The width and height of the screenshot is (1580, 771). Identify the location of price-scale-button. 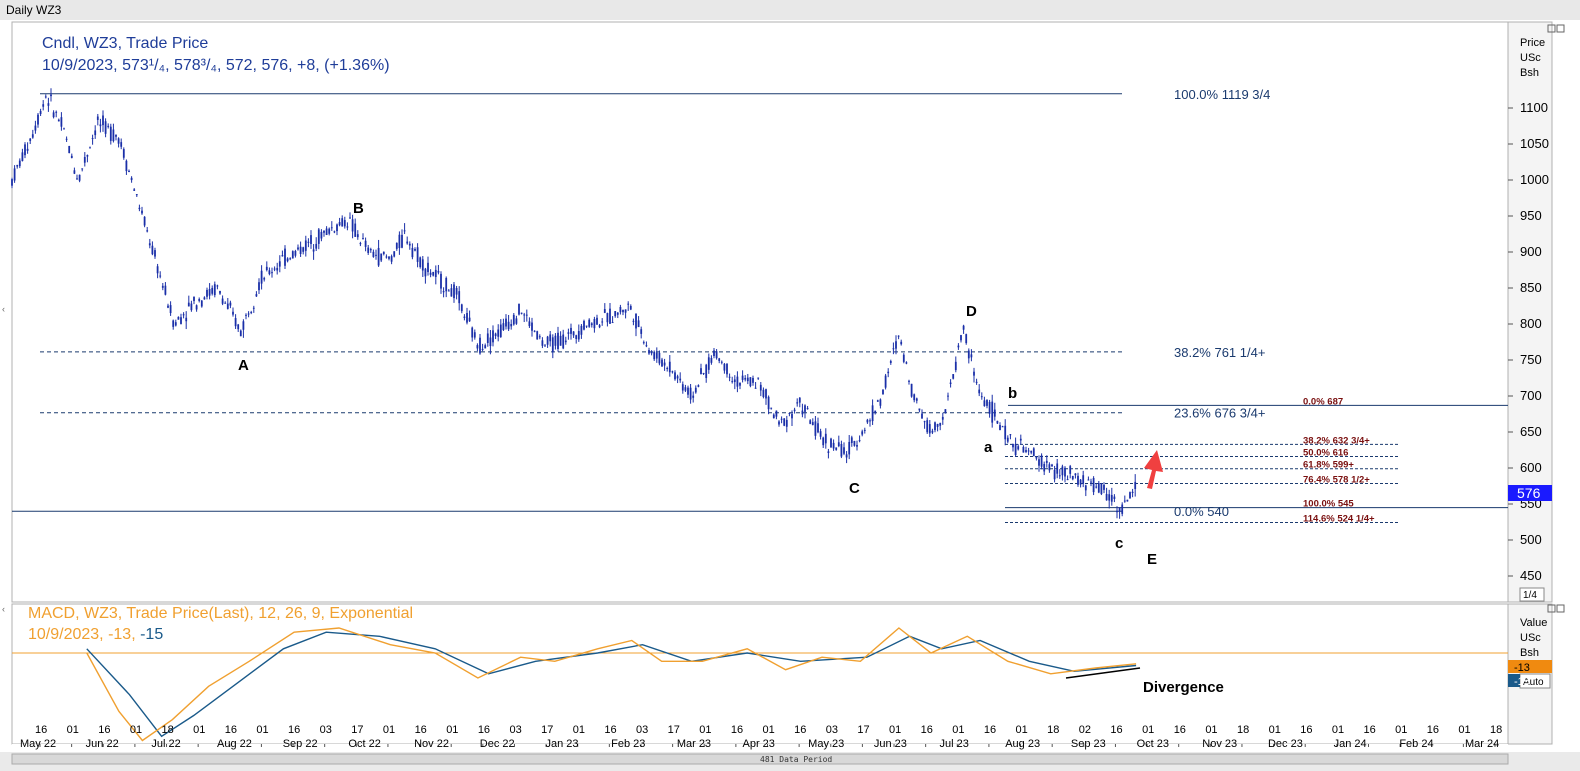
(1532, 594).